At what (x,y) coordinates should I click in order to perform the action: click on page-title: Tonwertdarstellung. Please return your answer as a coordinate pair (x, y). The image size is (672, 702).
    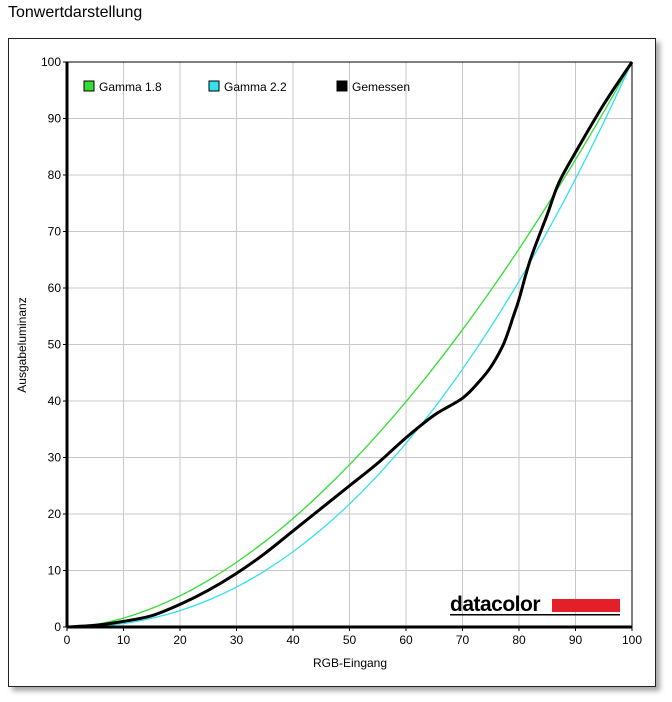
    Looking at the image, I should click on (75, 12).